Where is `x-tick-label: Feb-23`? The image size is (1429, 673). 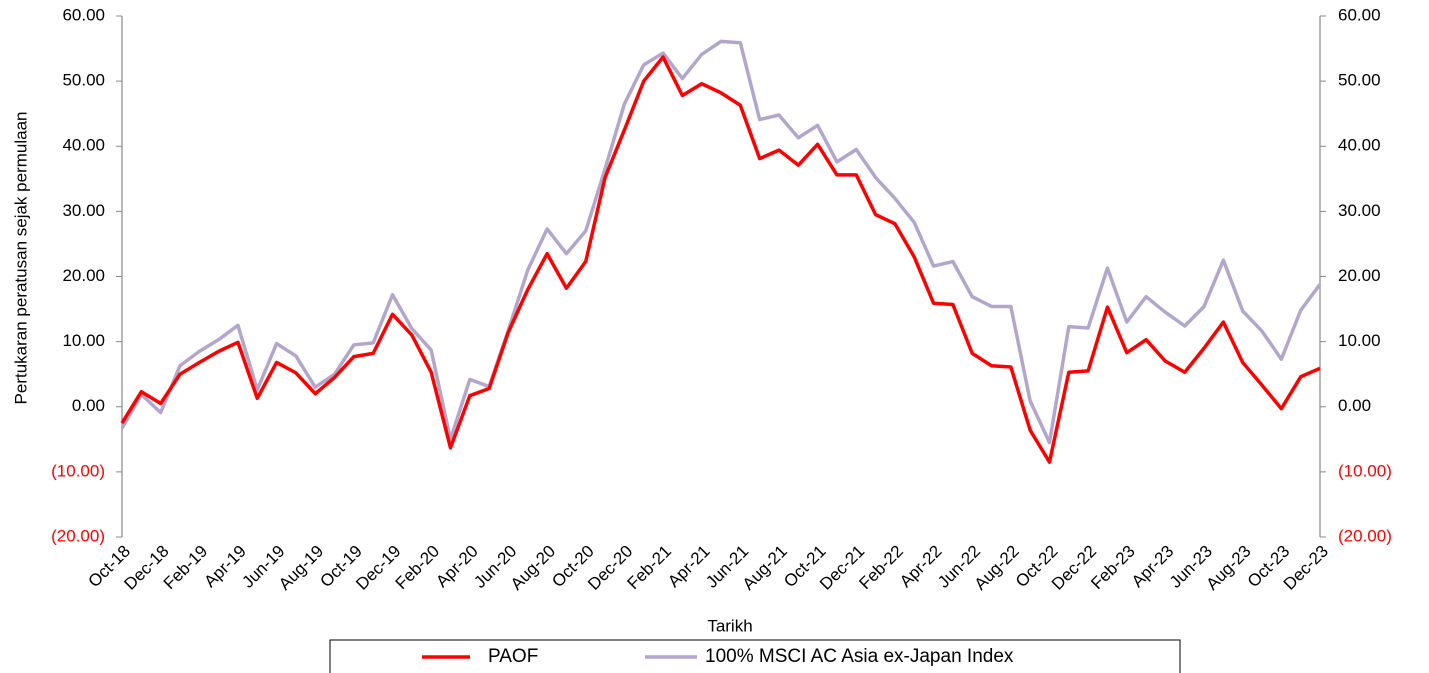
x-tick-label: Feb-23 is located at coordinates (1113, 568).